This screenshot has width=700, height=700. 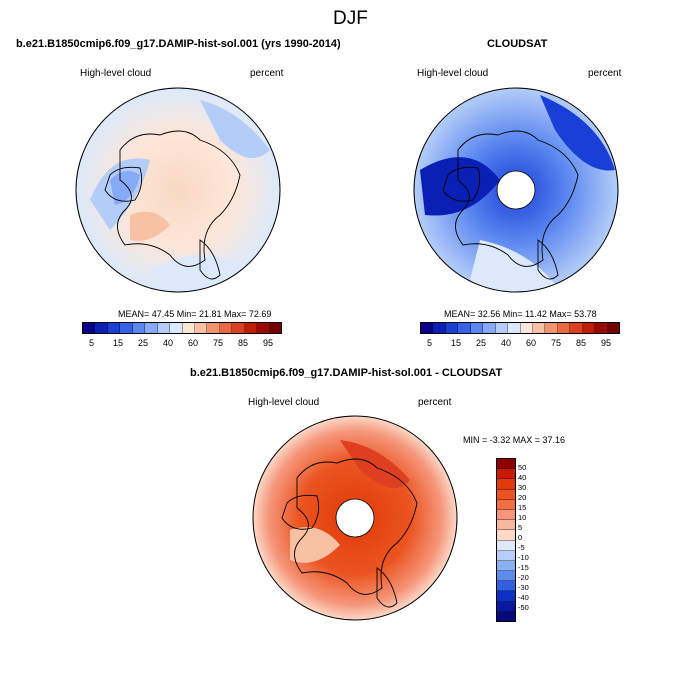 What do you see at coordinates (116, 73) in the screenshot?
I see `panel-a-variable-label: High-level cloud` at bounding box center [116, 73].